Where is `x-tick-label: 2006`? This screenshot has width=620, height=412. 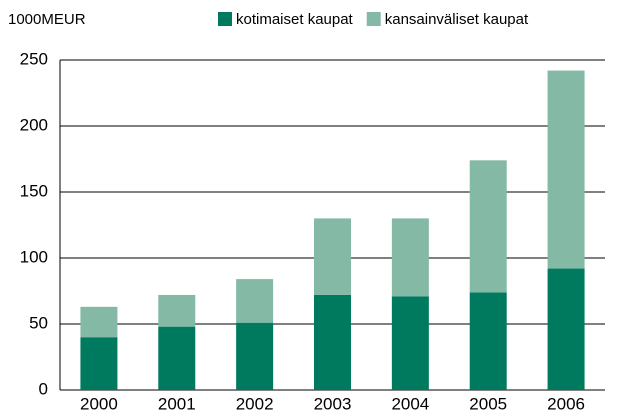
x-tick-label: 2006 is located at coordinates (566, 403).